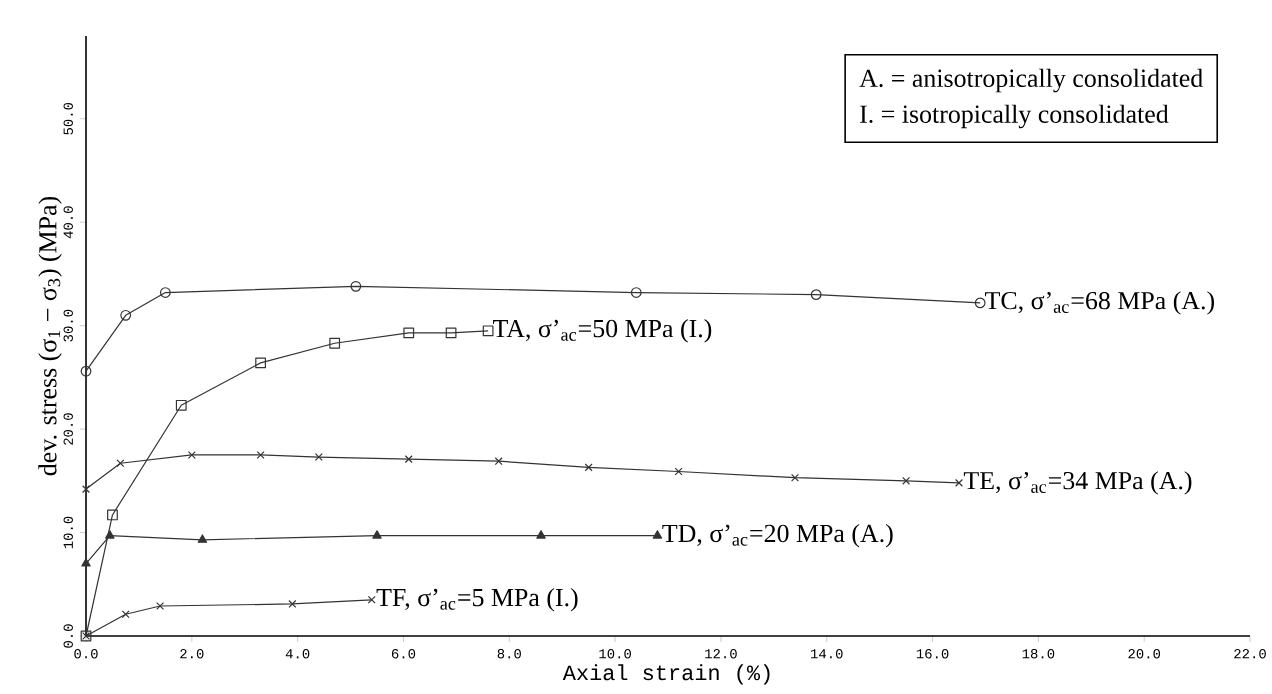  I want to click on annotation: TE, σ’$_{ac}$=34 MPa (A.), so click(1077, 483).